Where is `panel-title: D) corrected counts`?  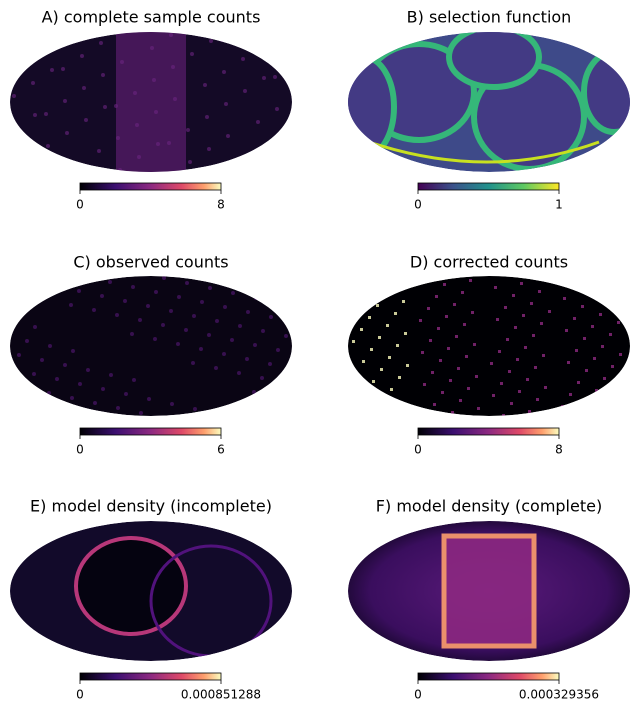 panel-title: D) corrected counts is located at coordinates (489, 262).